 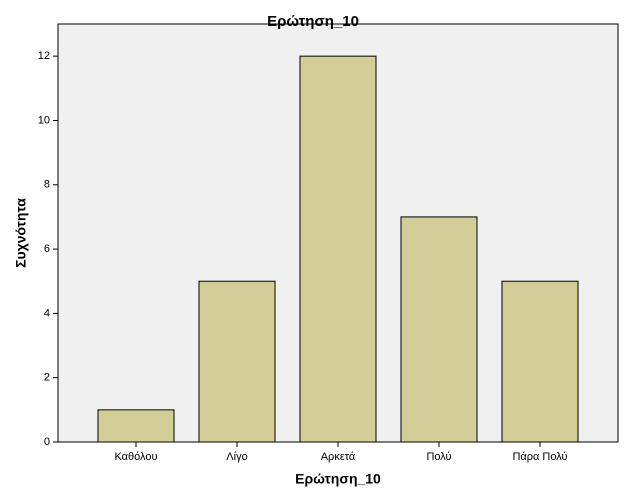 What do you see at coordinates (338, 479) in the screenshot?
I see `x-axis-label: Ερώτηση_10` at bounding box center [338, 479].